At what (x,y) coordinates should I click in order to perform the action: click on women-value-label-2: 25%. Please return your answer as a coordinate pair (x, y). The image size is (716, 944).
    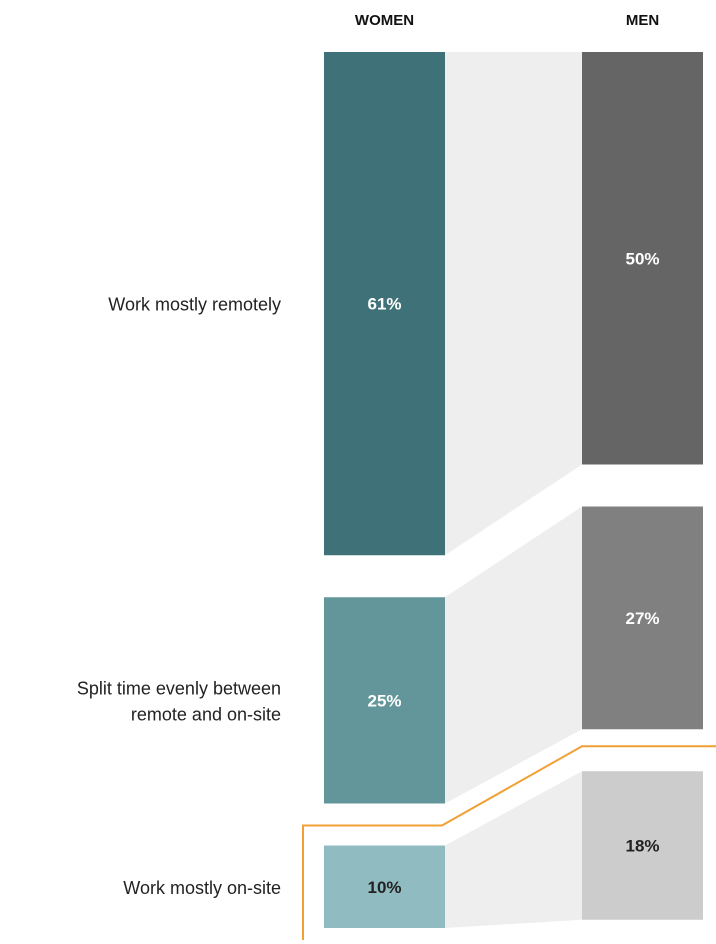
    Looking at the image, I should click on (384, 700).